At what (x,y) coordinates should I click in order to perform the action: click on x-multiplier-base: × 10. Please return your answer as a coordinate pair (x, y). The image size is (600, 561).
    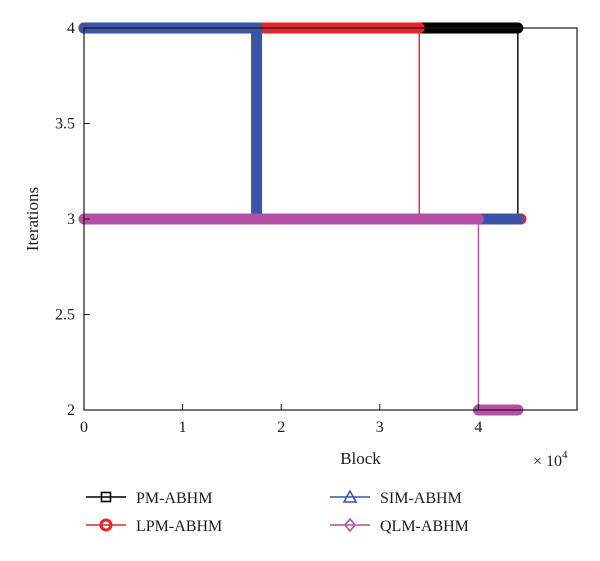
    Looking at the image, I should click on (547, 461).